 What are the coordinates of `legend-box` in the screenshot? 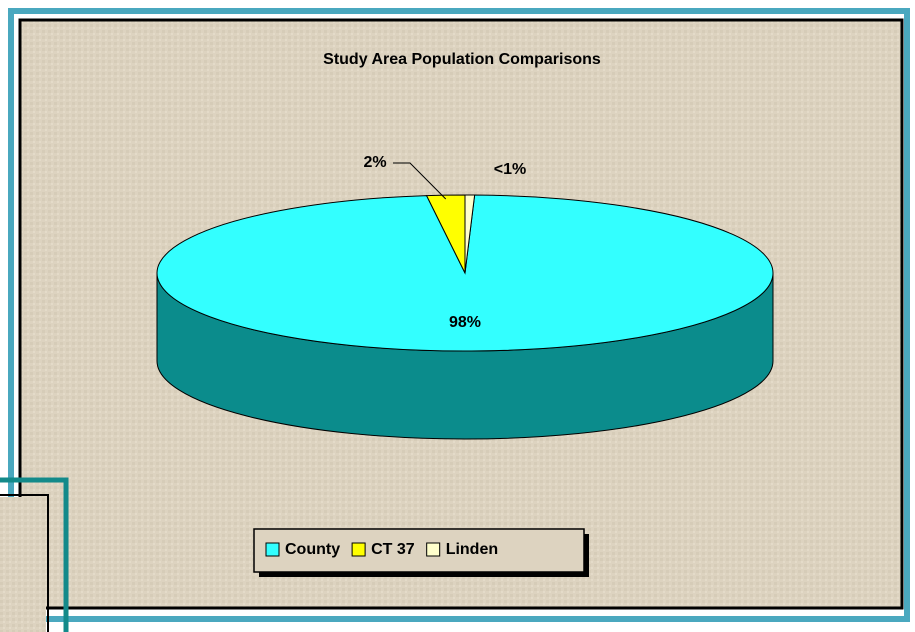 It's located at (419, 550).